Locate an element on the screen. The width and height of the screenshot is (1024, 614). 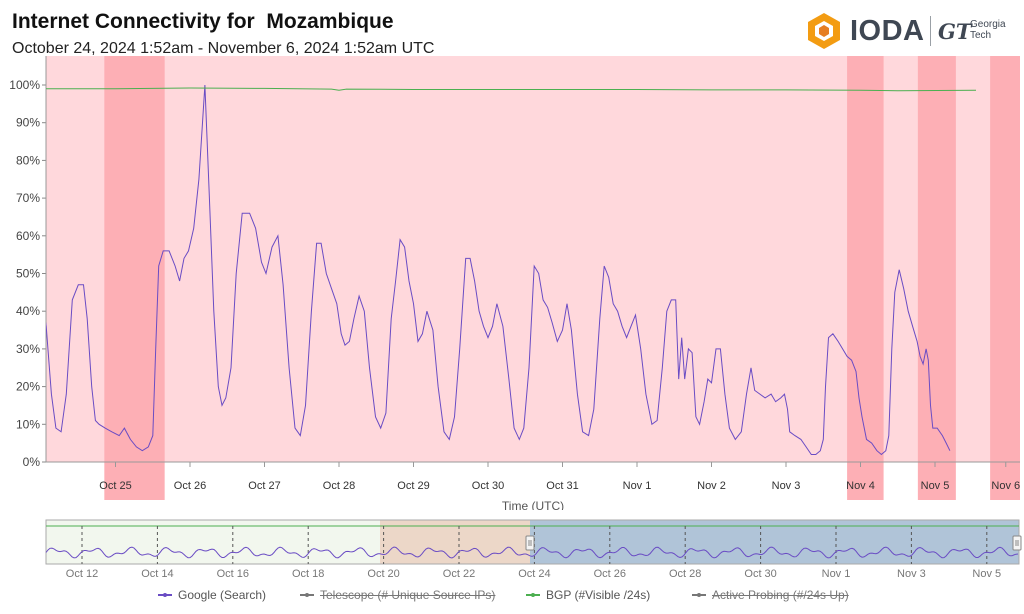
ioda-georgia-tech-logo: IODA GT Georgia Tech is located at coordinates (911, 32).